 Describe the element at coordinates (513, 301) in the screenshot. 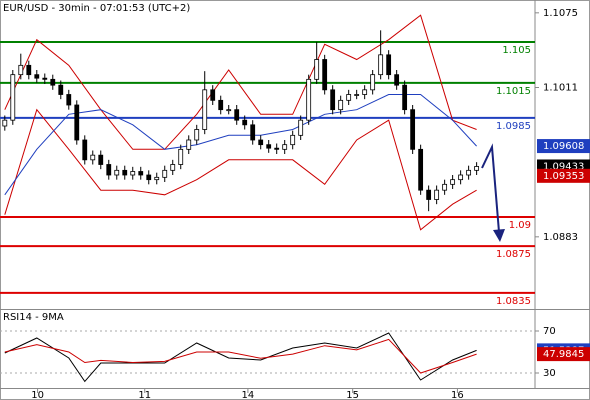

I see `level-label: 1.0835` at that location.